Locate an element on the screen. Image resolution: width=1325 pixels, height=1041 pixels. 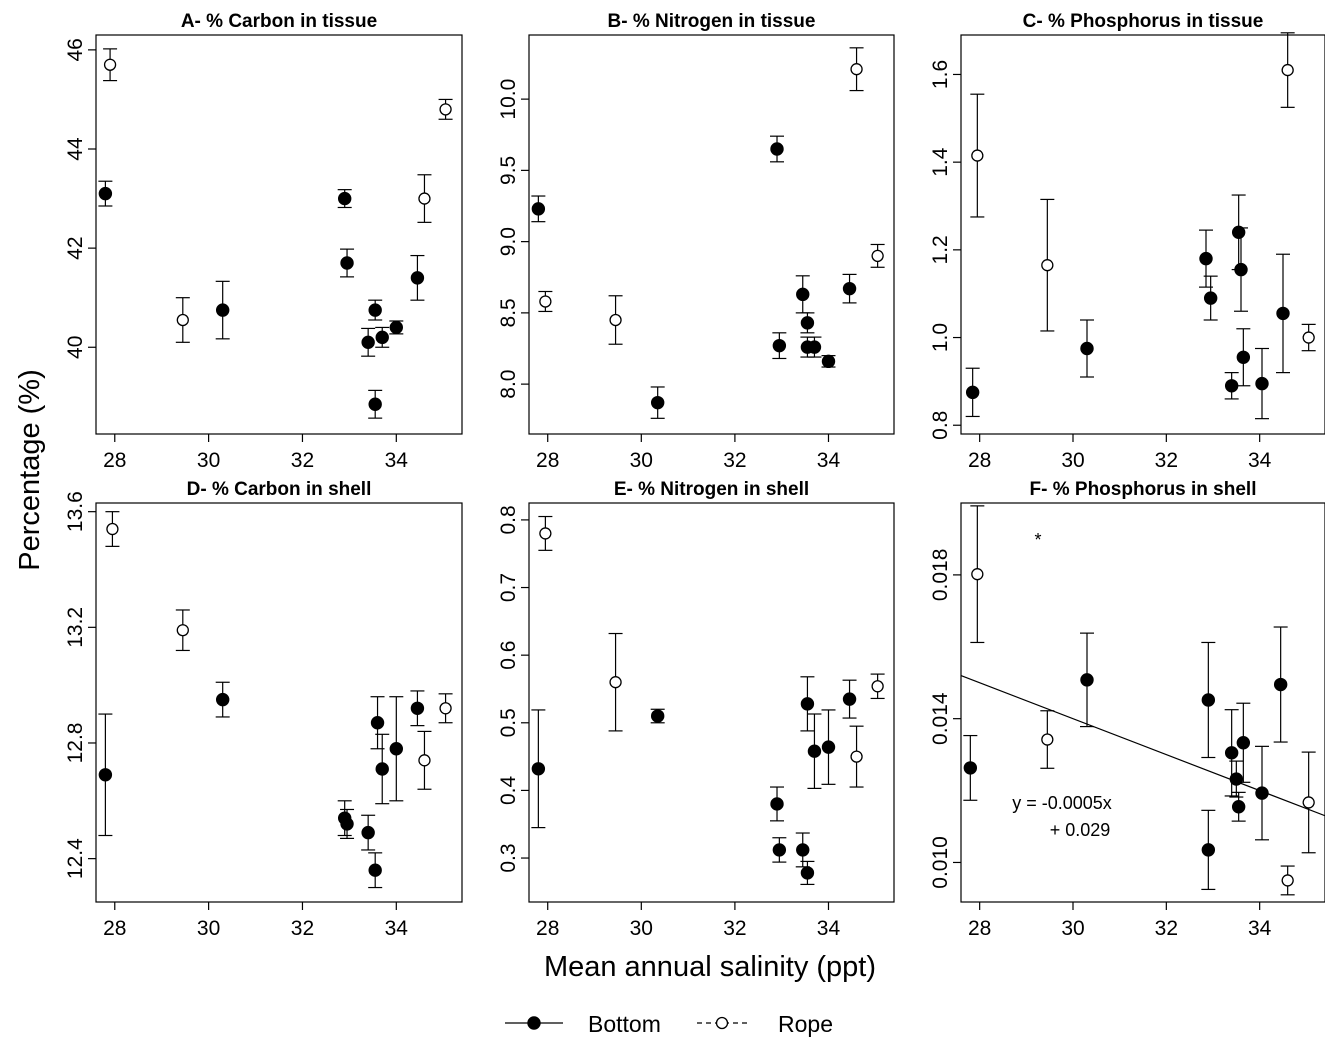
panel-e-y-tick-label: 0.6 is located at coordinates (508, 655).